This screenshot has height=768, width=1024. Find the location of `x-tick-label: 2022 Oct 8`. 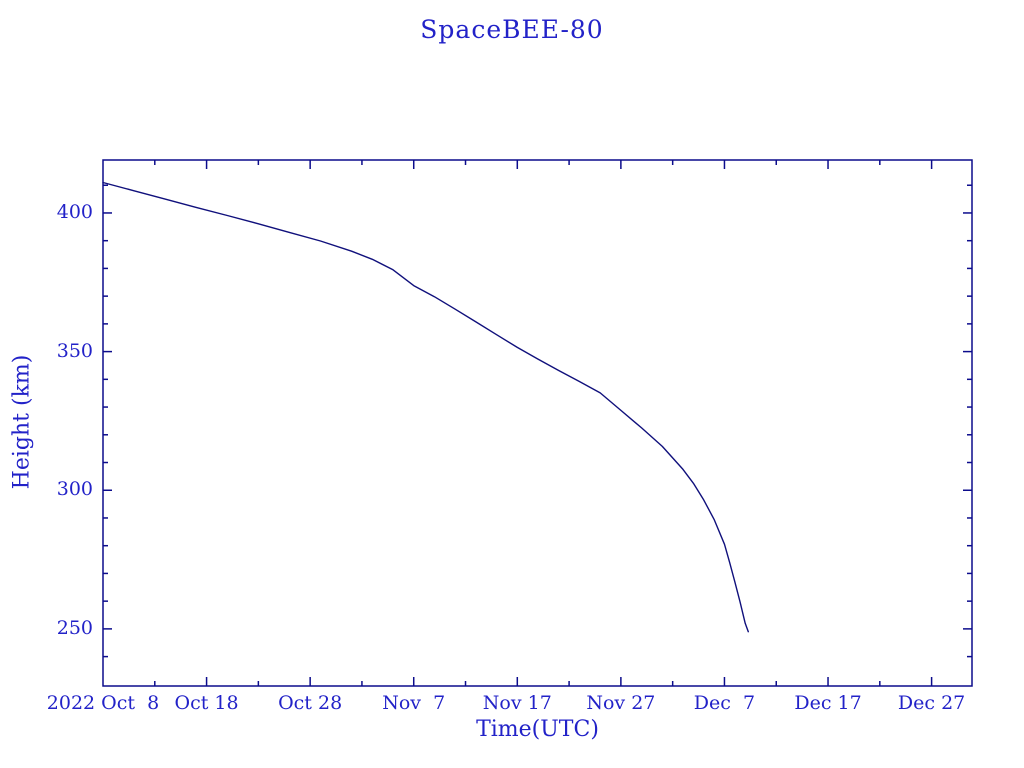

x-tick-label: 2022 Oct 8 is located at coordinates (103, 703).